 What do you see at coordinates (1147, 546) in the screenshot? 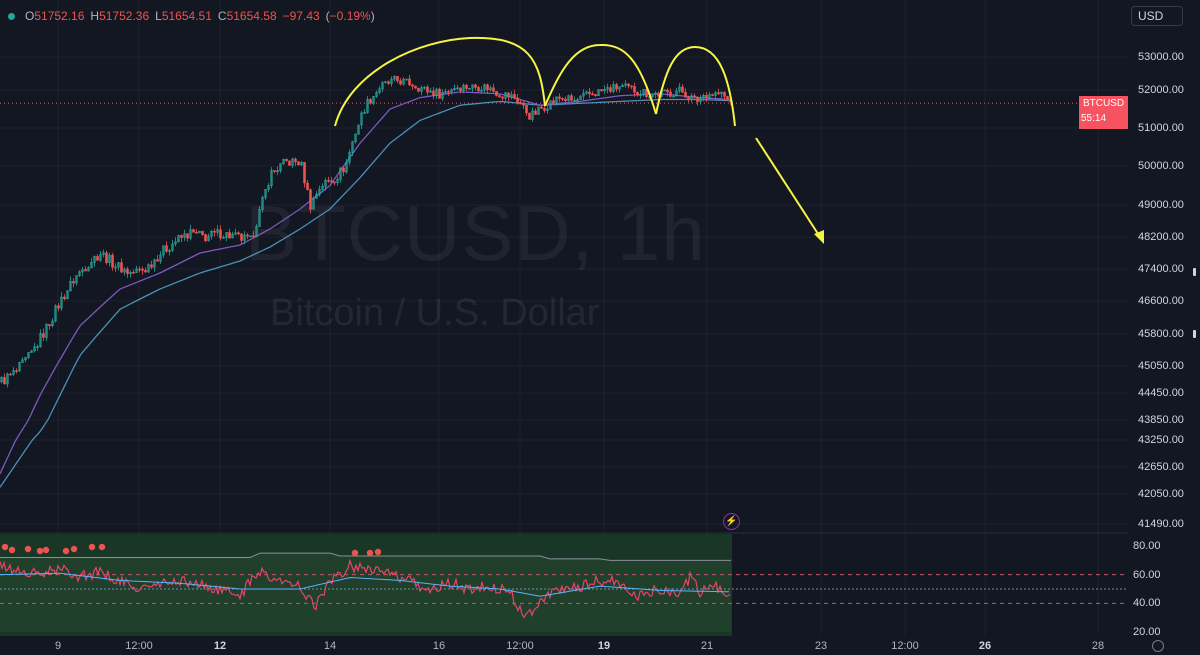
I see `rsi-axis-label: 80.00` at bounding box center [1147, 546].